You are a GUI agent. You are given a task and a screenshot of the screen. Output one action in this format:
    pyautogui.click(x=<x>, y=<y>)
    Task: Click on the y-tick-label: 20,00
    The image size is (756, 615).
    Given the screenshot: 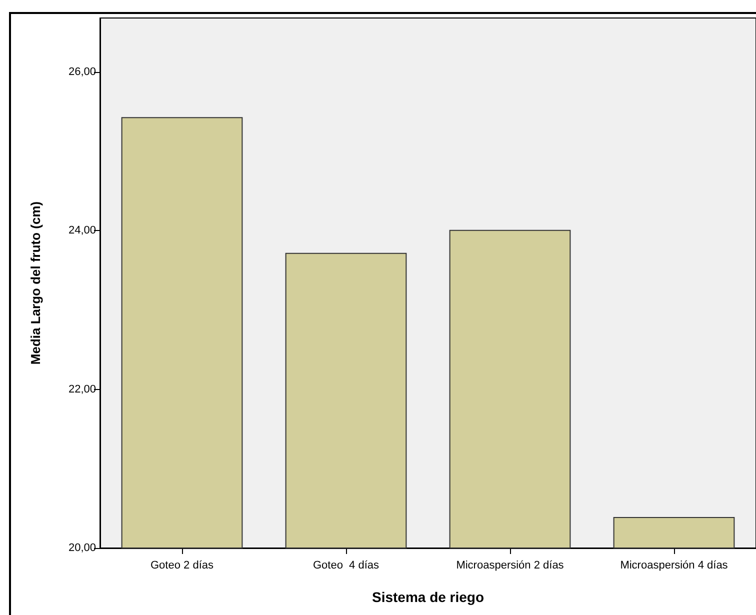 What is the action you would take?
    pyautogui.click(x=82, y=548)
    